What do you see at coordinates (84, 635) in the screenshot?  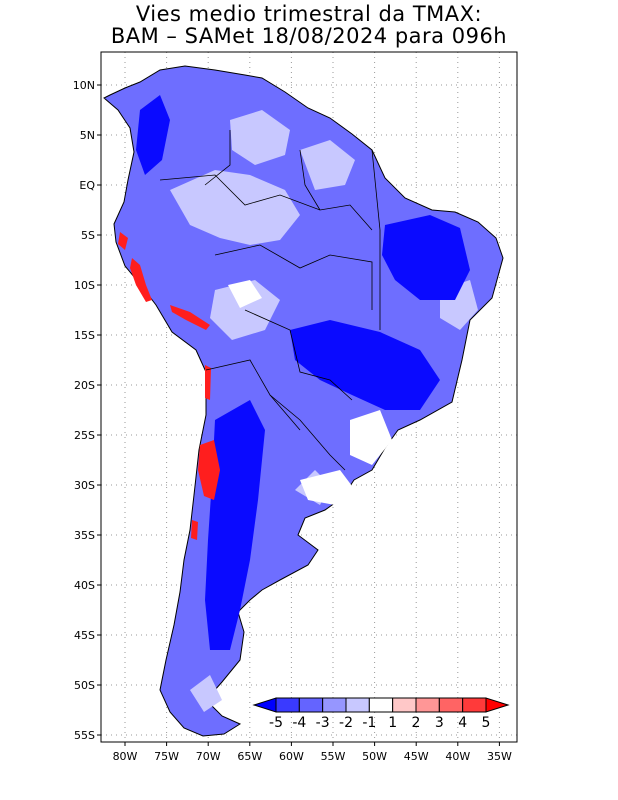 I see `latitude-tick-label: 45S` at bounding box center [84, 635].